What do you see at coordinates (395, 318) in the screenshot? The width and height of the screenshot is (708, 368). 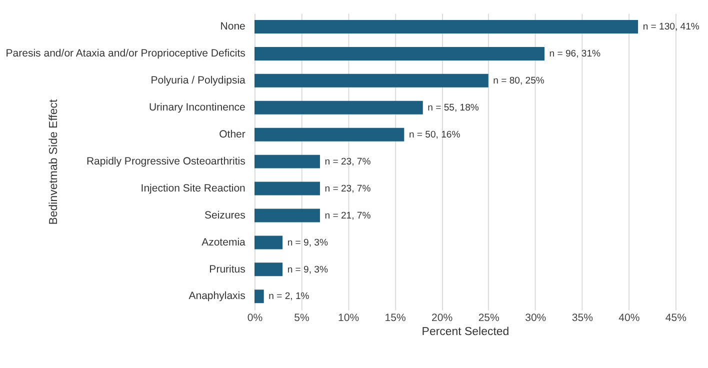 I see `x-tick-label: 15%` at bounding box center [395, 318].